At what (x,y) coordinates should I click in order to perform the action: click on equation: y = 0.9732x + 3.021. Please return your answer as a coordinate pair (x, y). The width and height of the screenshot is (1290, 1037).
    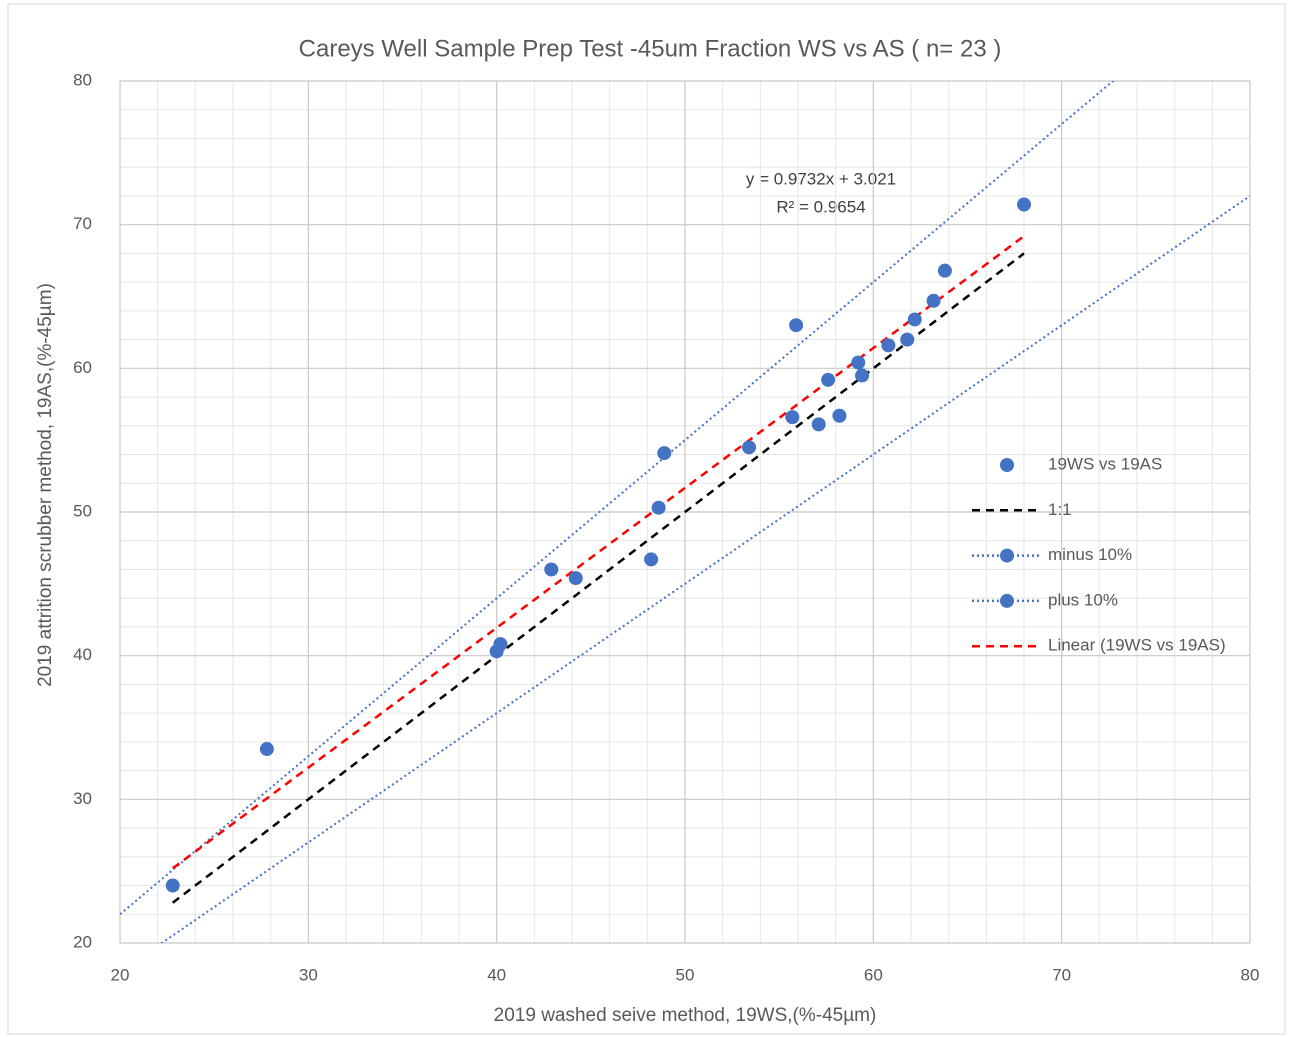
    Looking at the image, I should click on (821, 178).